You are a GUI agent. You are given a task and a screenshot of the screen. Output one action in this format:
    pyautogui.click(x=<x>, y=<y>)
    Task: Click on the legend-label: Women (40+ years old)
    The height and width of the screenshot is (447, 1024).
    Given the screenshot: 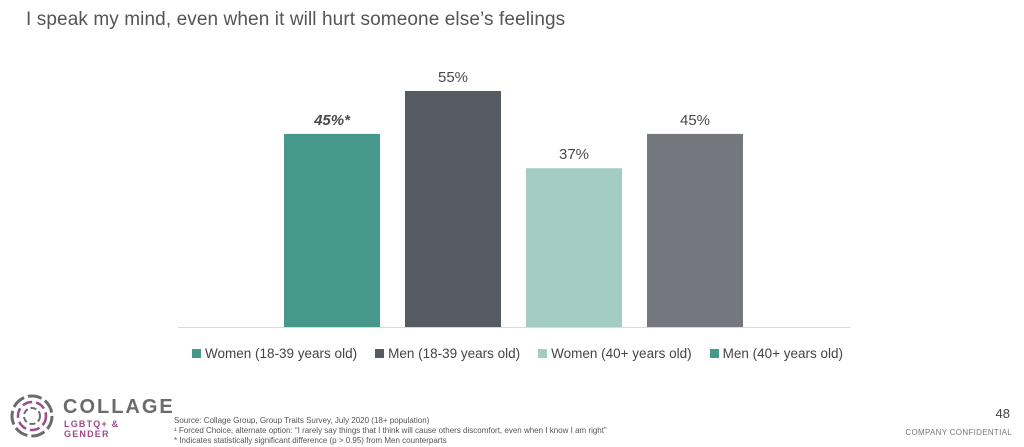 What is the action you would take?
    pyautogui.click(x=621, y=353)
    